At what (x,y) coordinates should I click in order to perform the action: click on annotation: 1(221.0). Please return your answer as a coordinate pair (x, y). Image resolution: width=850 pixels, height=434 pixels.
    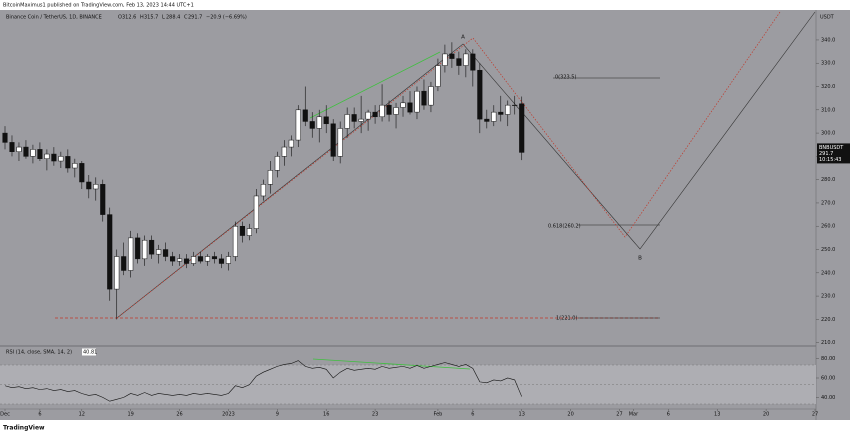
    Looking at the image, I should click on (566, 319).